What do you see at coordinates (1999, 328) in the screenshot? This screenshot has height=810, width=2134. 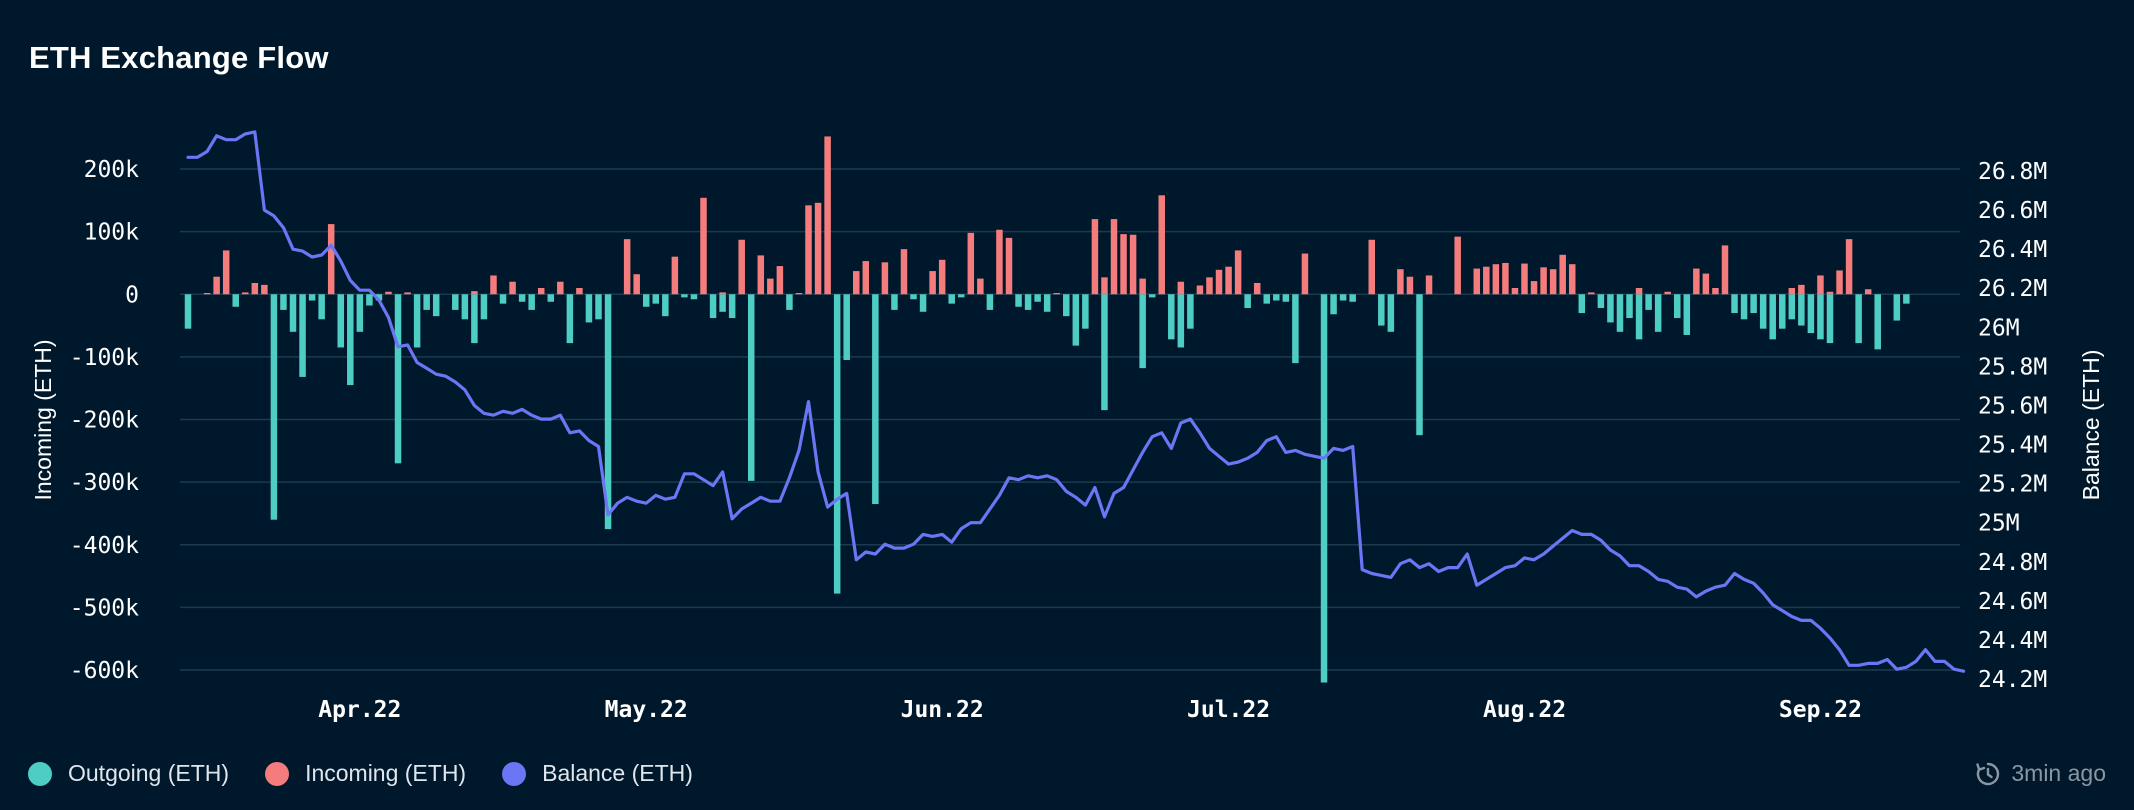 I see `right-tick-label: 26M` at bounding box center [1999, 328].